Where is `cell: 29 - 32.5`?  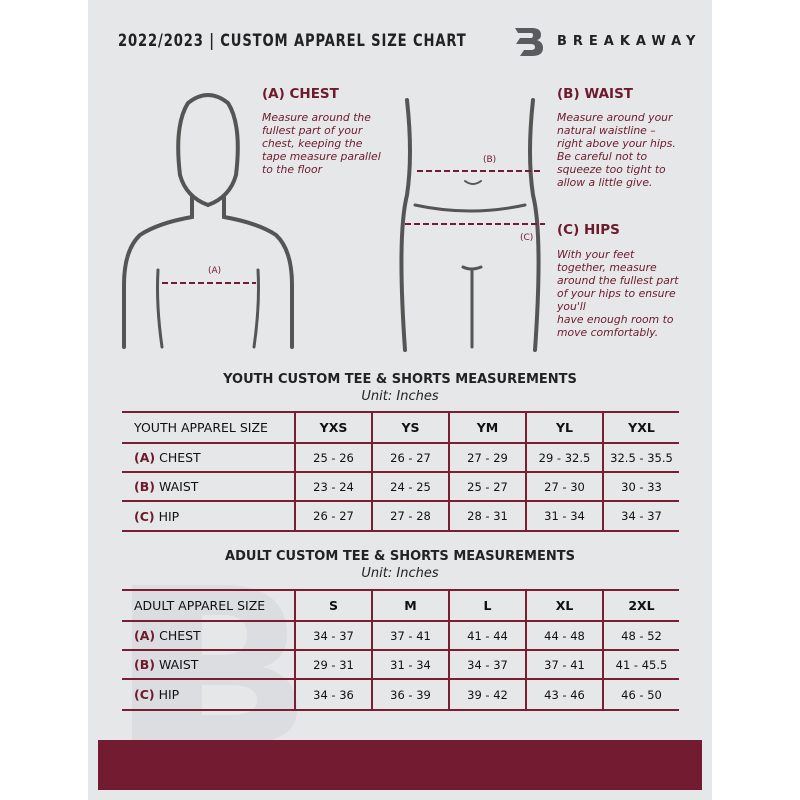
cell: 29 - 32.5 is located at coordinates (564, 457).